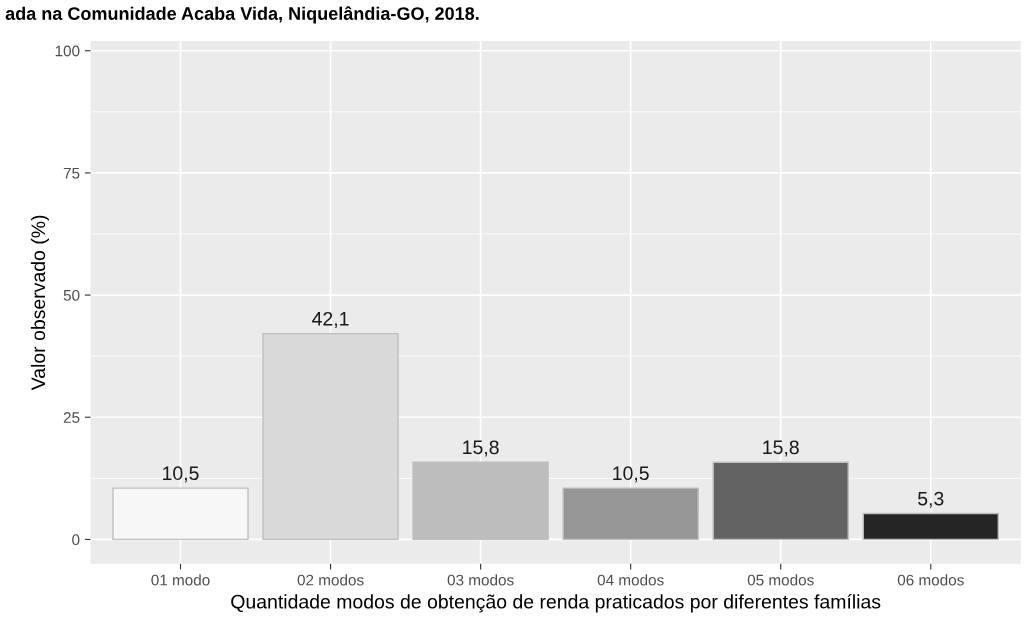 This screenshot has height=630, width=1028. What do you see at coordinates (71, 417) in the screenshot?
I see `y-tick-label: 25` at bounding box center [71, 417].